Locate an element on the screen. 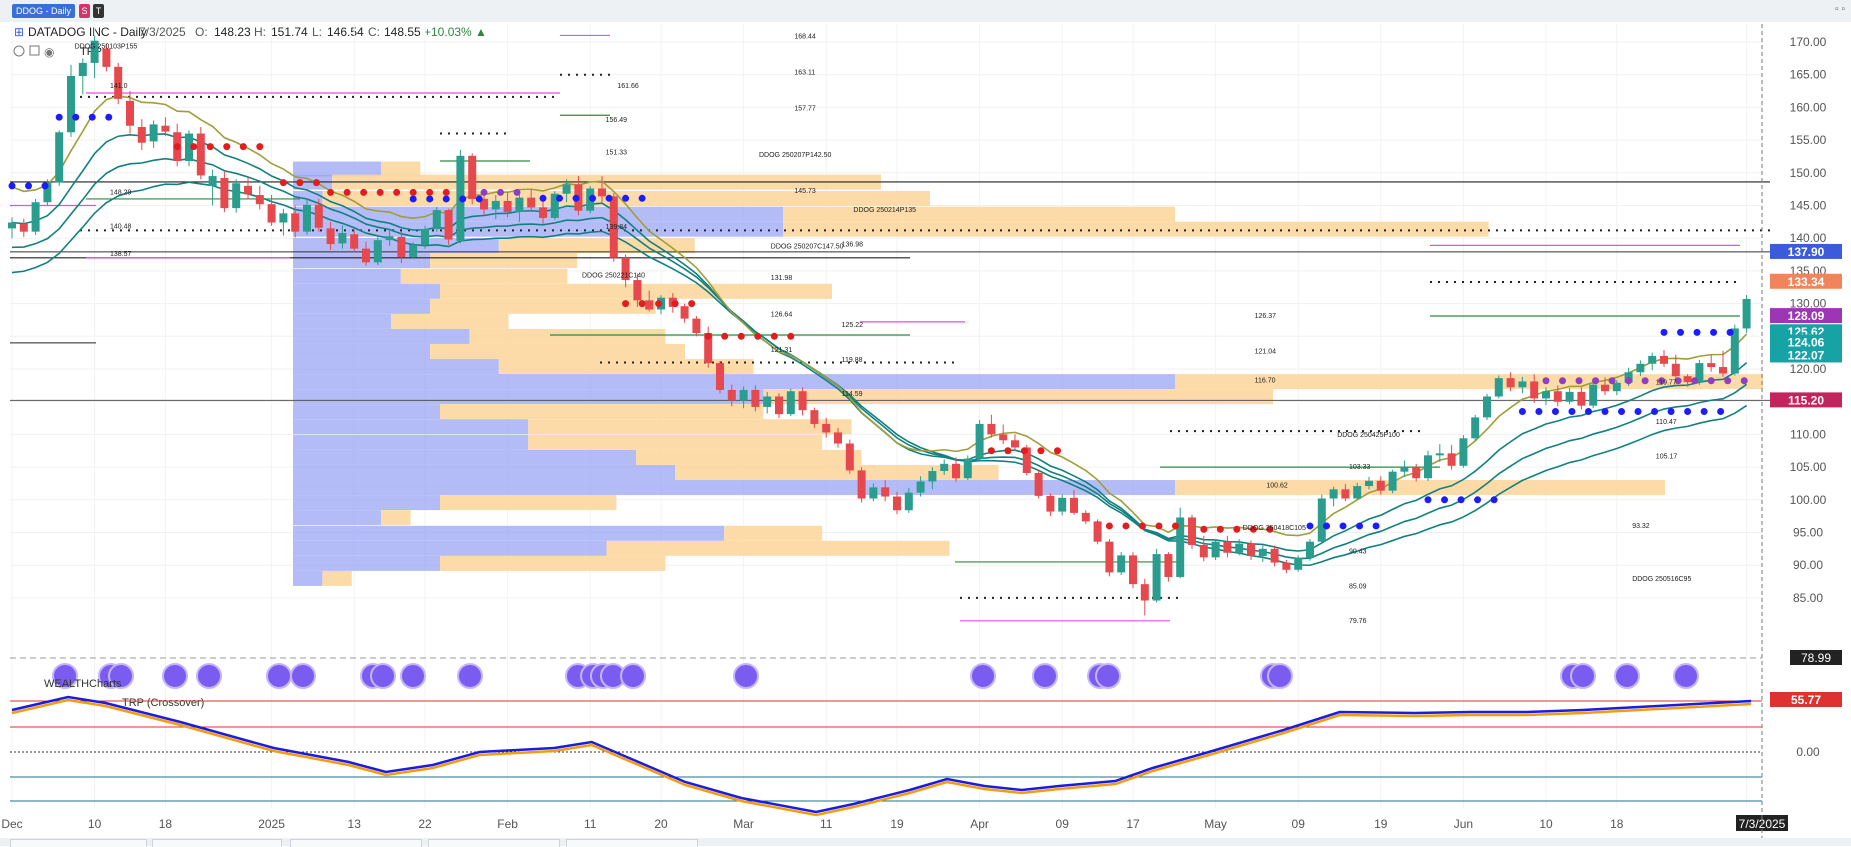 The width and height of the screenshot is (1851, 847). x-tick-label: 09 is located at coordinates (1299, 824).